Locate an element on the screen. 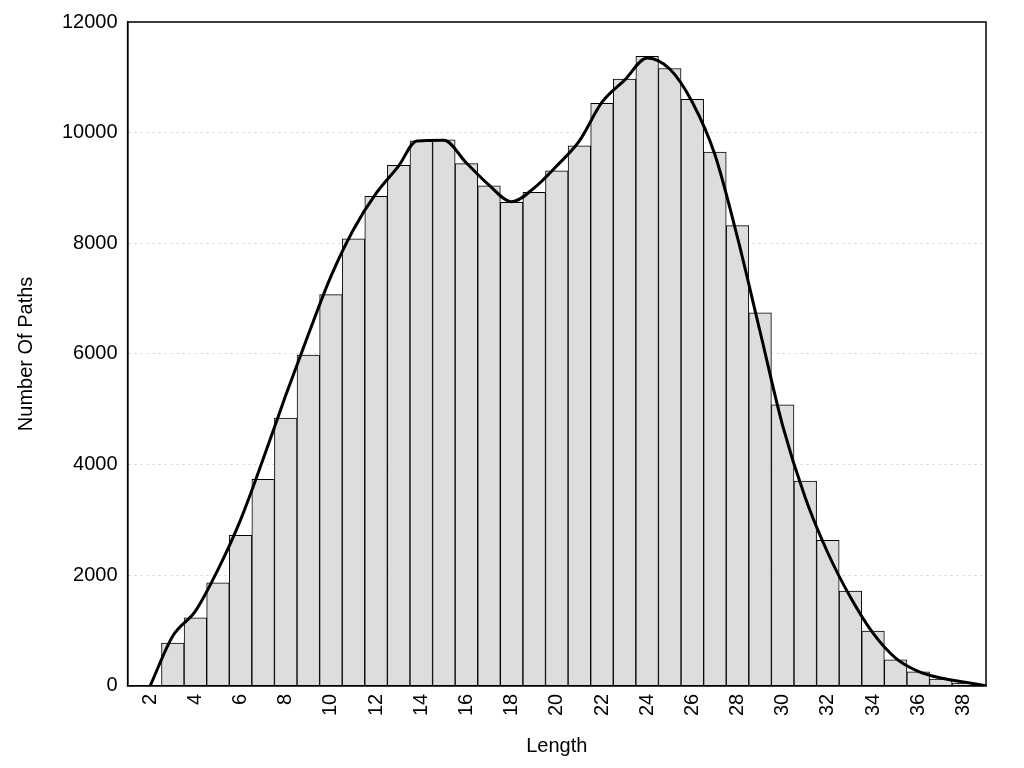 The width and height of the screenshot is (1024, 768). x-tick-label: 6 is located at coordinates (239, 699).